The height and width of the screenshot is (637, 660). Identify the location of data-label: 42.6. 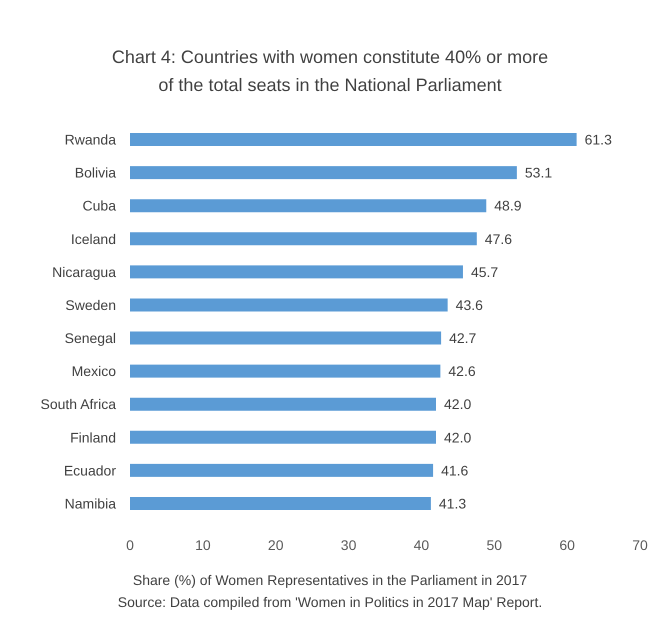
(462, 371).